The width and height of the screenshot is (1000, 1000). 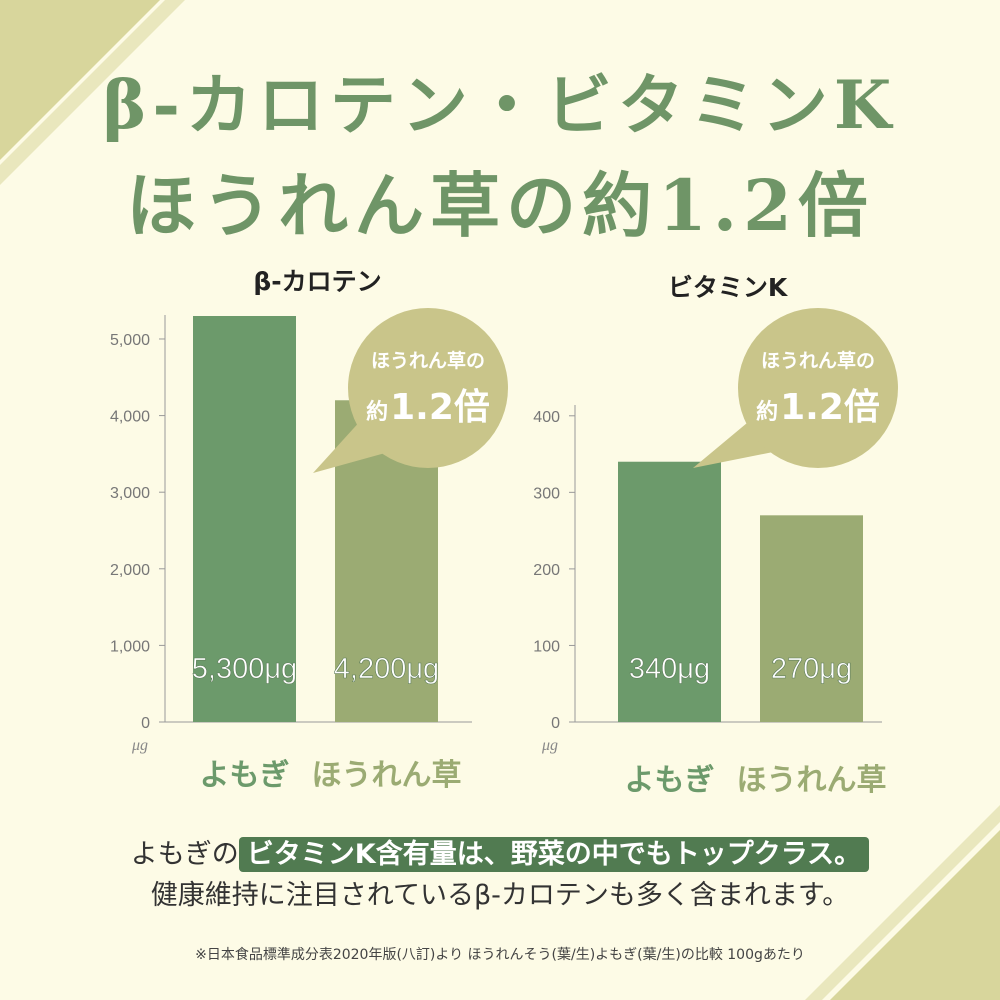 What do you see at coordinates (500, 895) in the screenshot?
I see `note-line2: 健康維持に注目されているβ-カロテンも多く含まれます。` at bounding box center [500, 895].